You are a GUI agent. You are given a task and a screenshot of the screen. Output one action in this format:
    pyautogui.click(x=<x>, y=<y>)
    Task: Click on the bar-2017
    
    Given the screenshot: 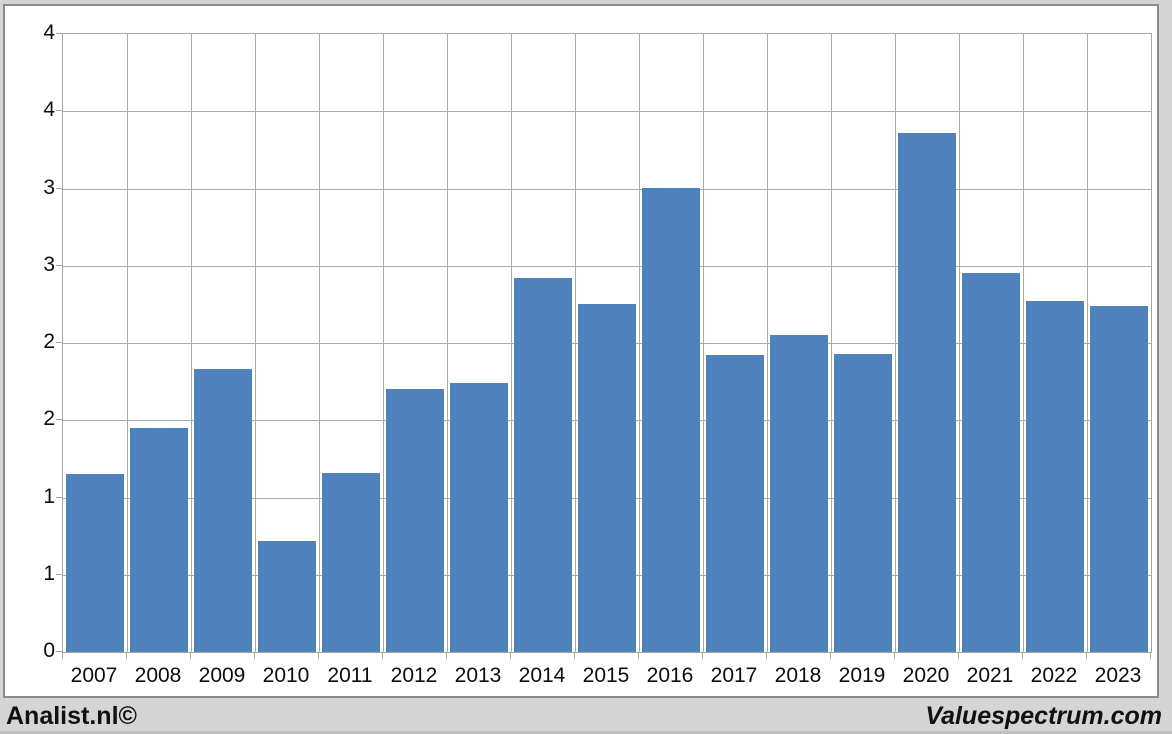 What is the action you would take?
    pyautogui.click(x=735, y=503)
    